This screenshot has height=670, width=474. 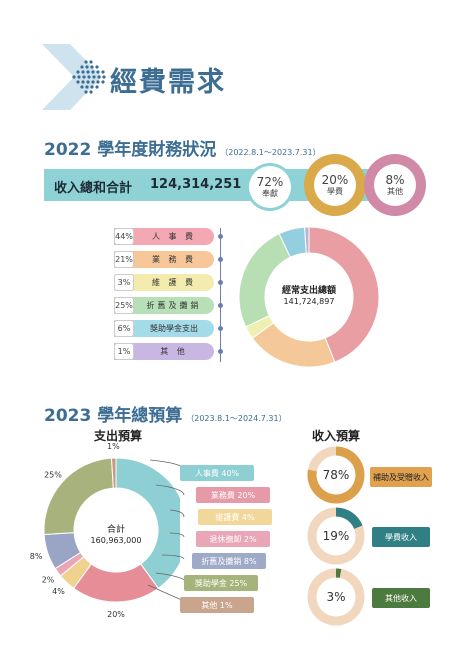 I want to click on donut-2022-center-value: 141,724,897, so click(x=309, y=301).